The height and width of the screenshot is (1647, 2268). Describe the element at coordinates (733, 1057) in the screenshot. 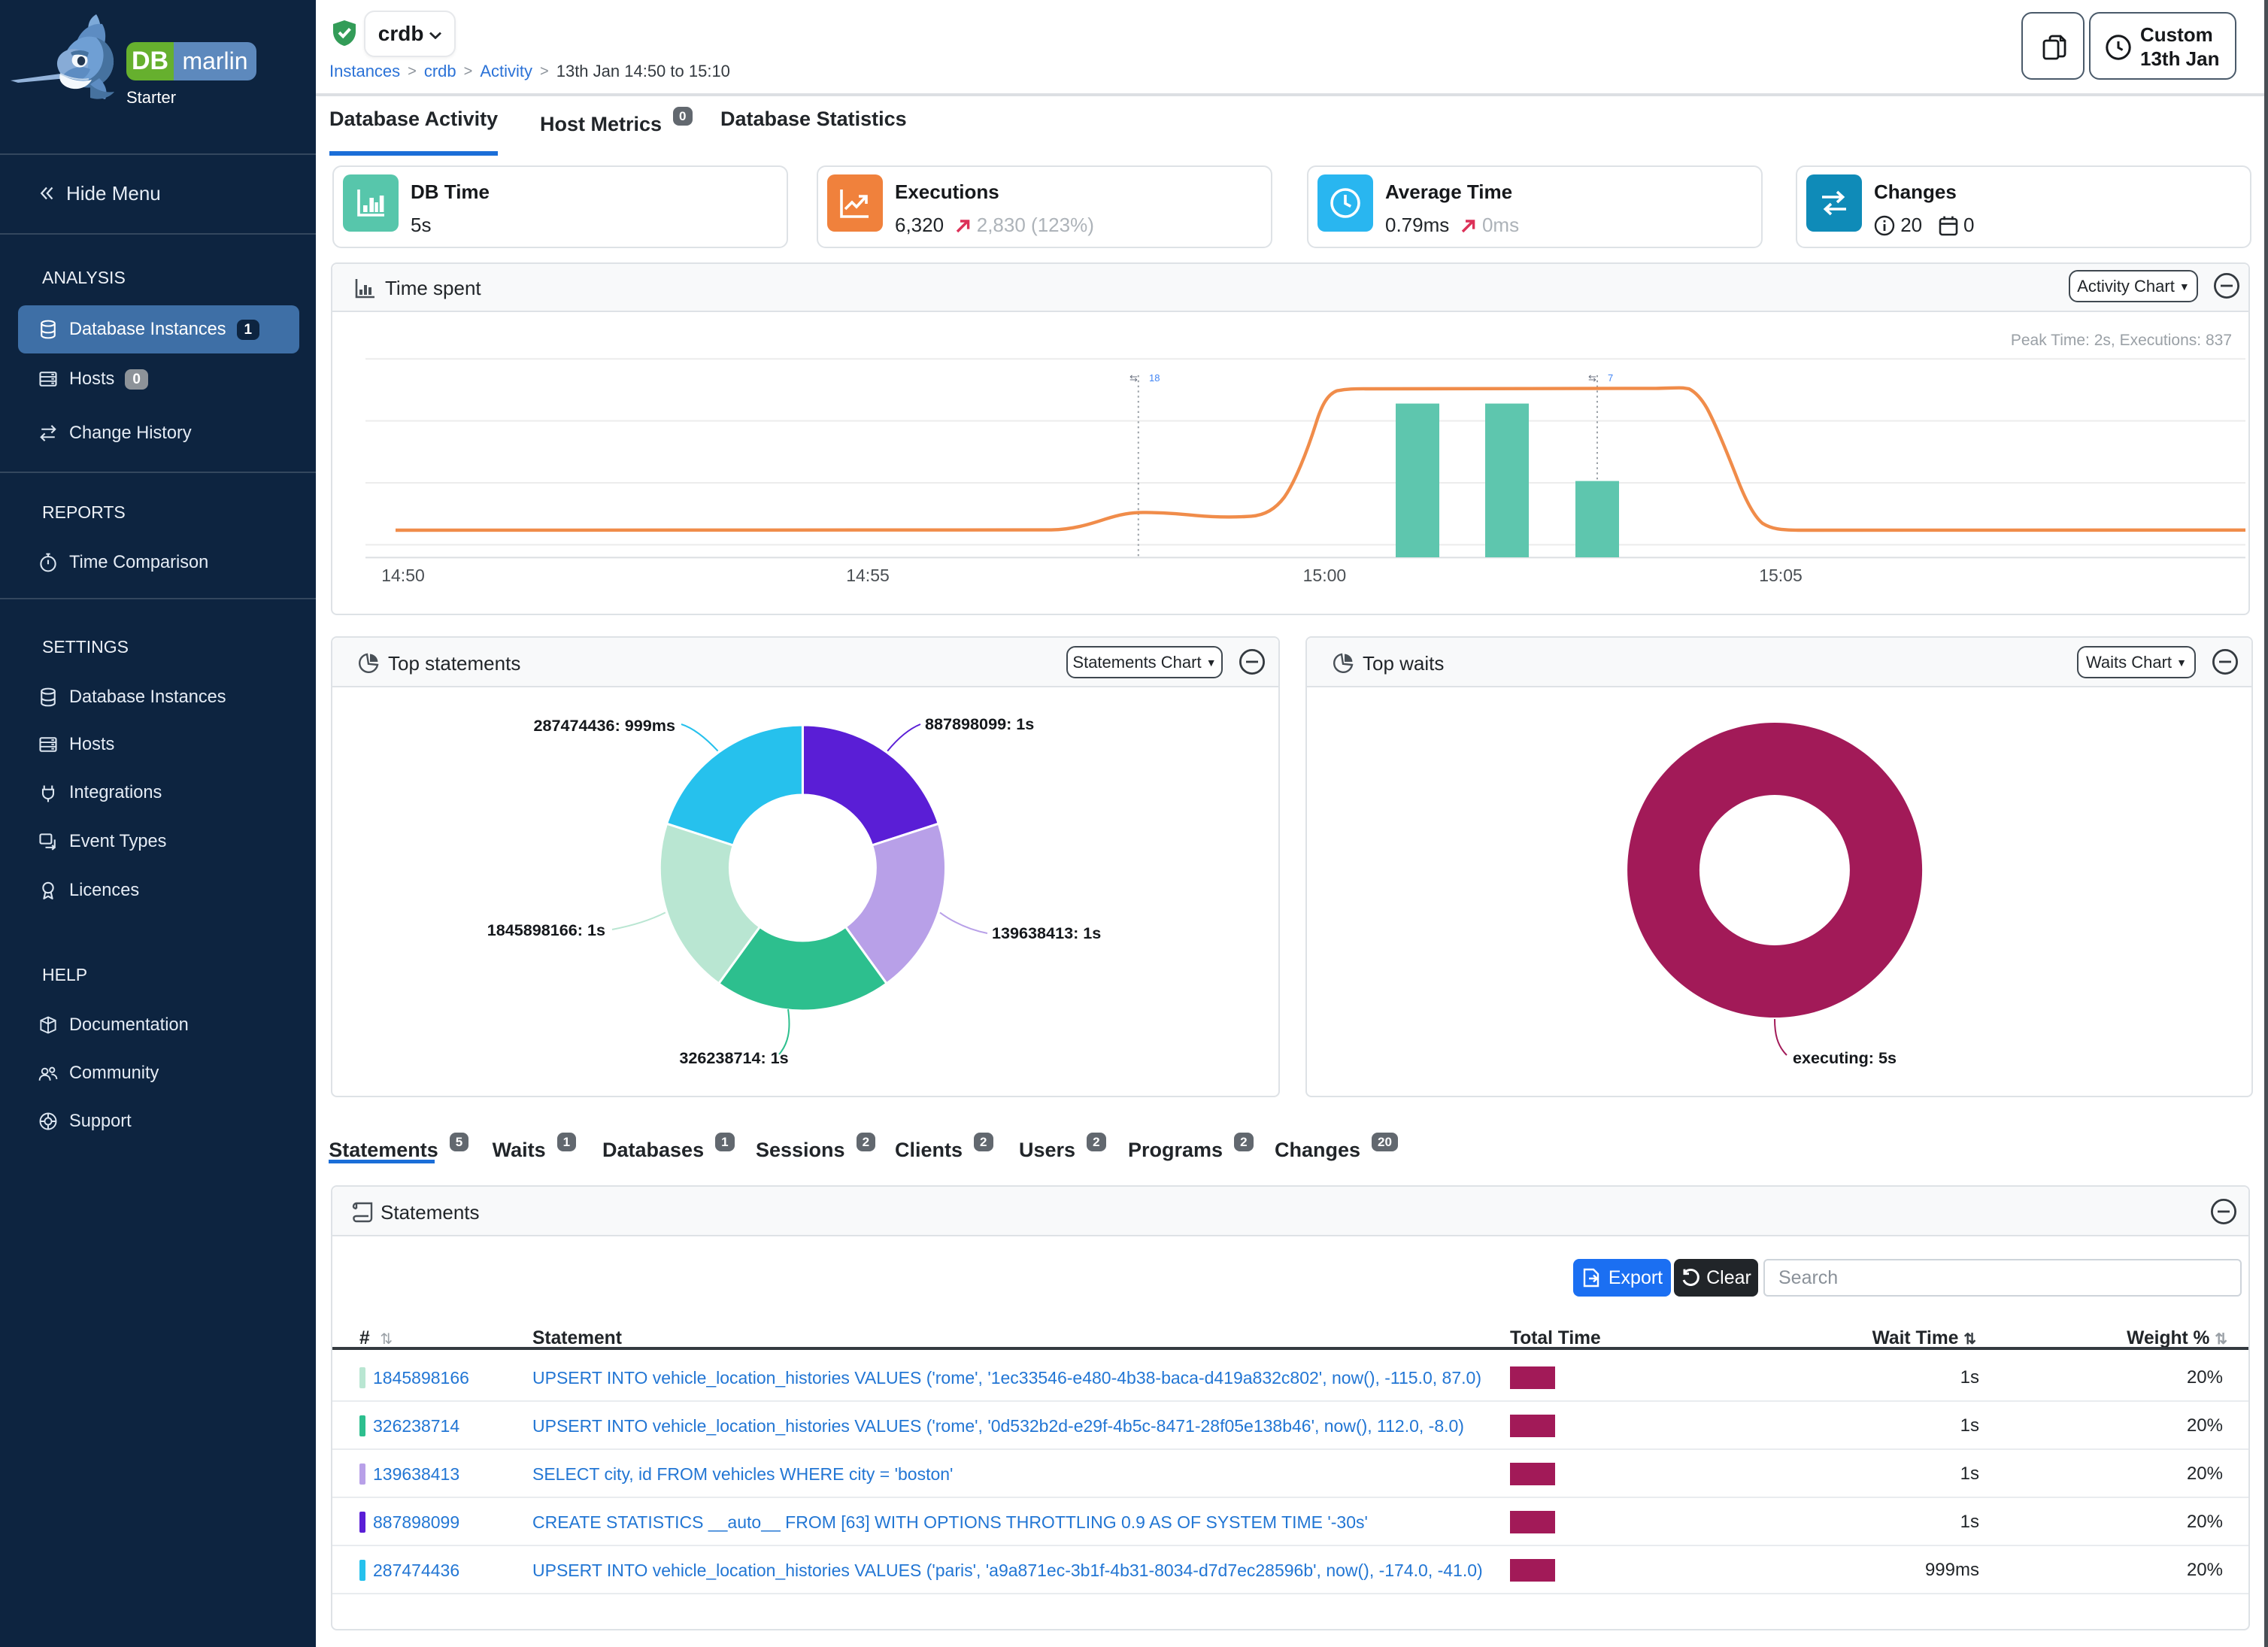

I see `svg-text: 326238714: 1s` at that location.